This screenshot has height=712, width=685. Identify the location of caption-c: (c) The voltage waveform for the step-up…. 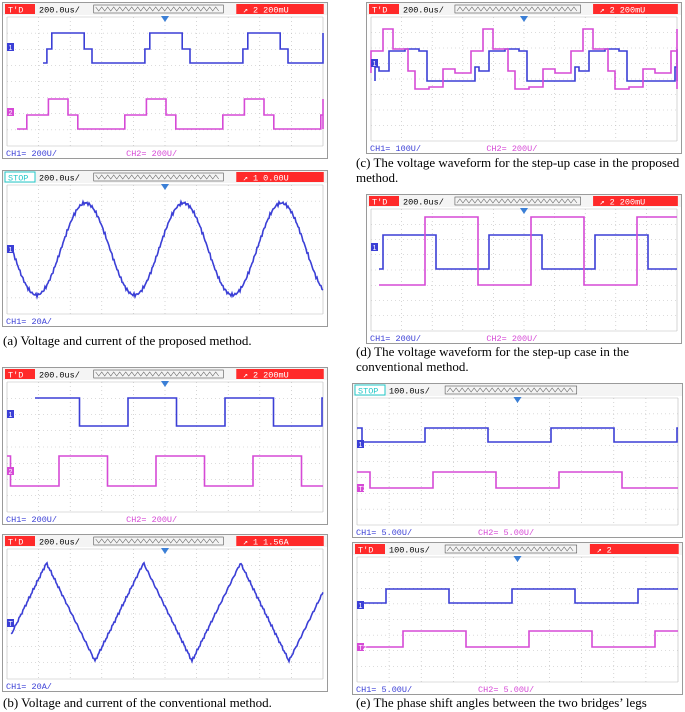
(518, 170).